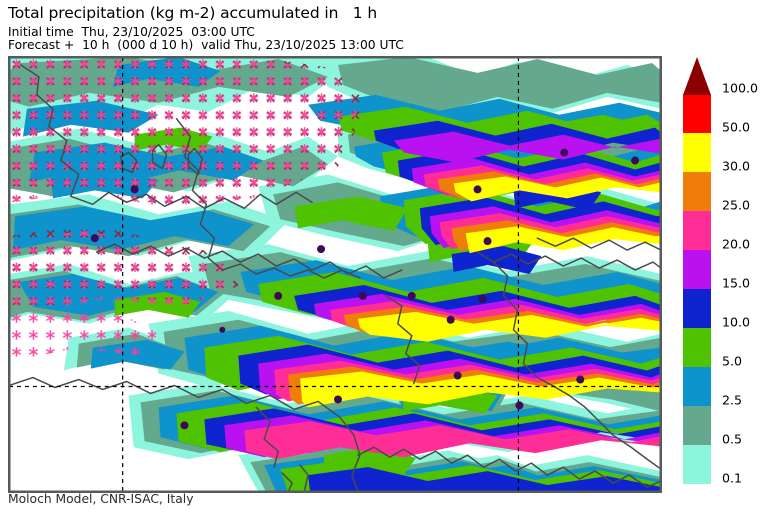  I want to click on colorbar-label-15: 15.0, so click(736, 283).